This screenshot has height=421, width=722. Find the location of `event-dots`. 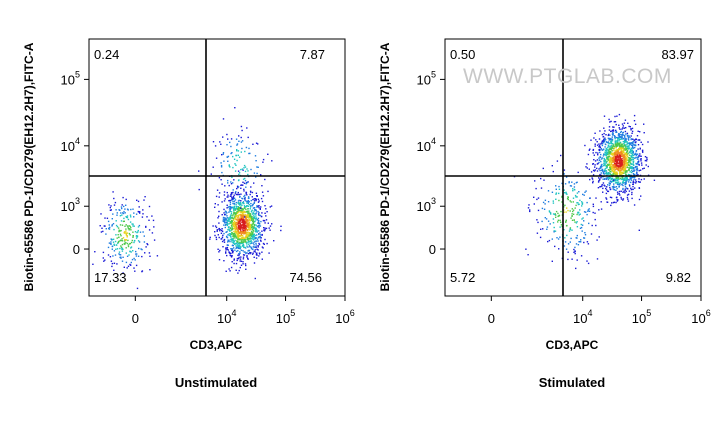

event-dots is located at coordinates (187, 198).